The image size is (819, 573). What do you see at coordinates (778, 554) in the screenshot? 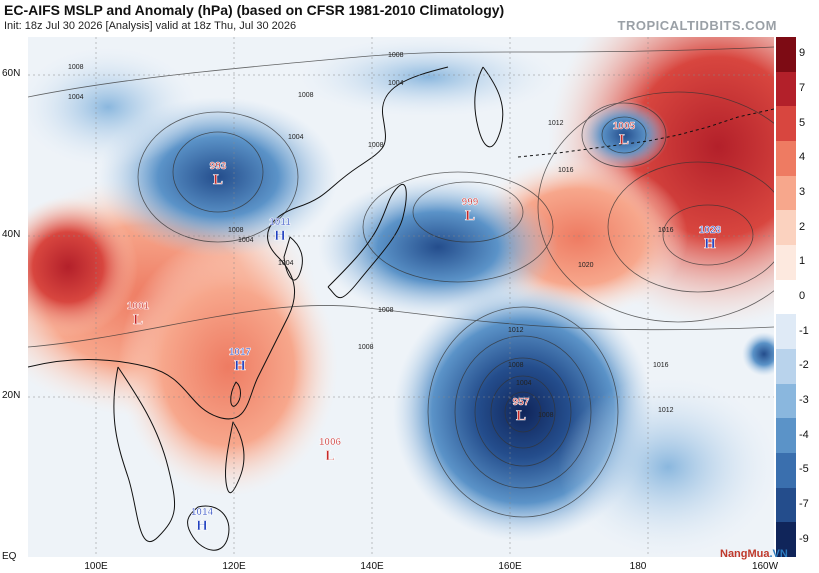
I see `watermark-part2: .VN` at bounding box center [778, 554].